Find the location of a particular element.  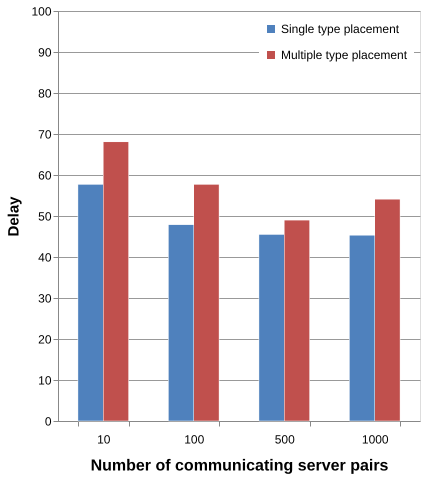

x-tick-label: 100 is located at coordinates (194, 439).